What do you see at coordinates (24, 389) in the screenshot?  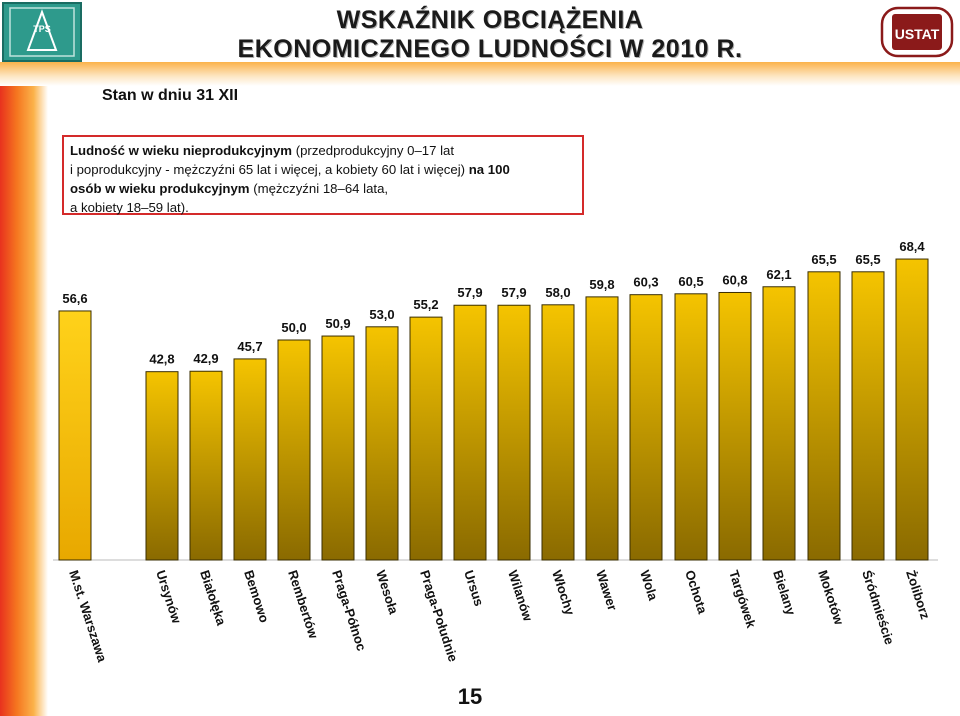 I see `left-decor-strip` at bounding box center [24, 389].